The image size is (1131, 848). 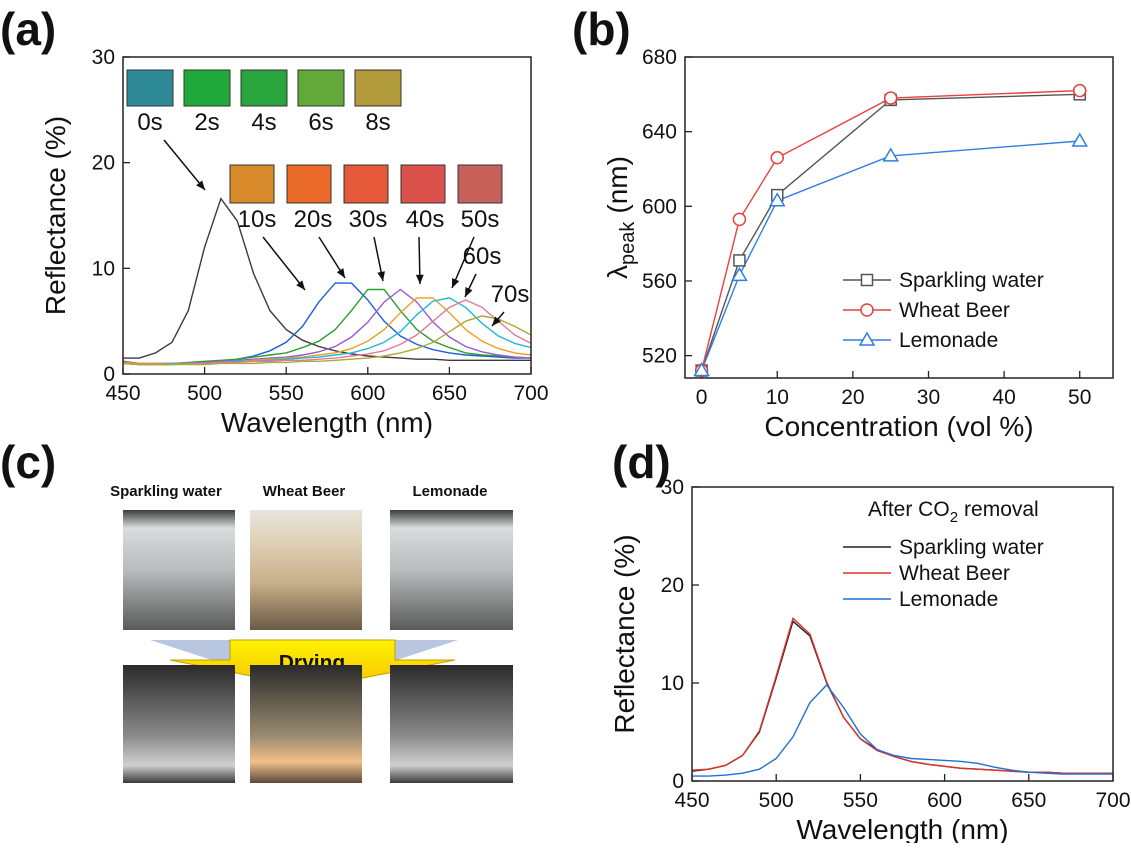 I want to click on panel-label: (b), so click(x=601, y=29).